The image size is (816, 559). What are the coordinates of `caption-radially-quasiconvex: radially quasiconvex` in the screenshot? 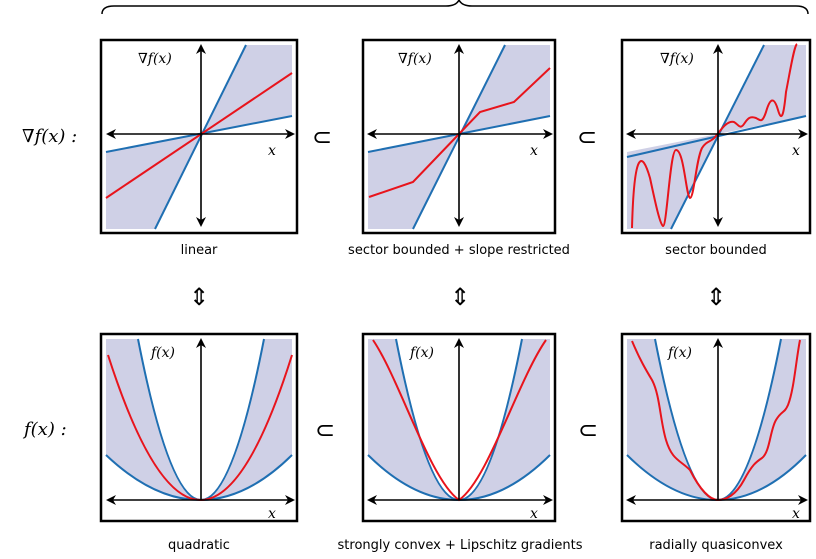 It's located at (716, 545).